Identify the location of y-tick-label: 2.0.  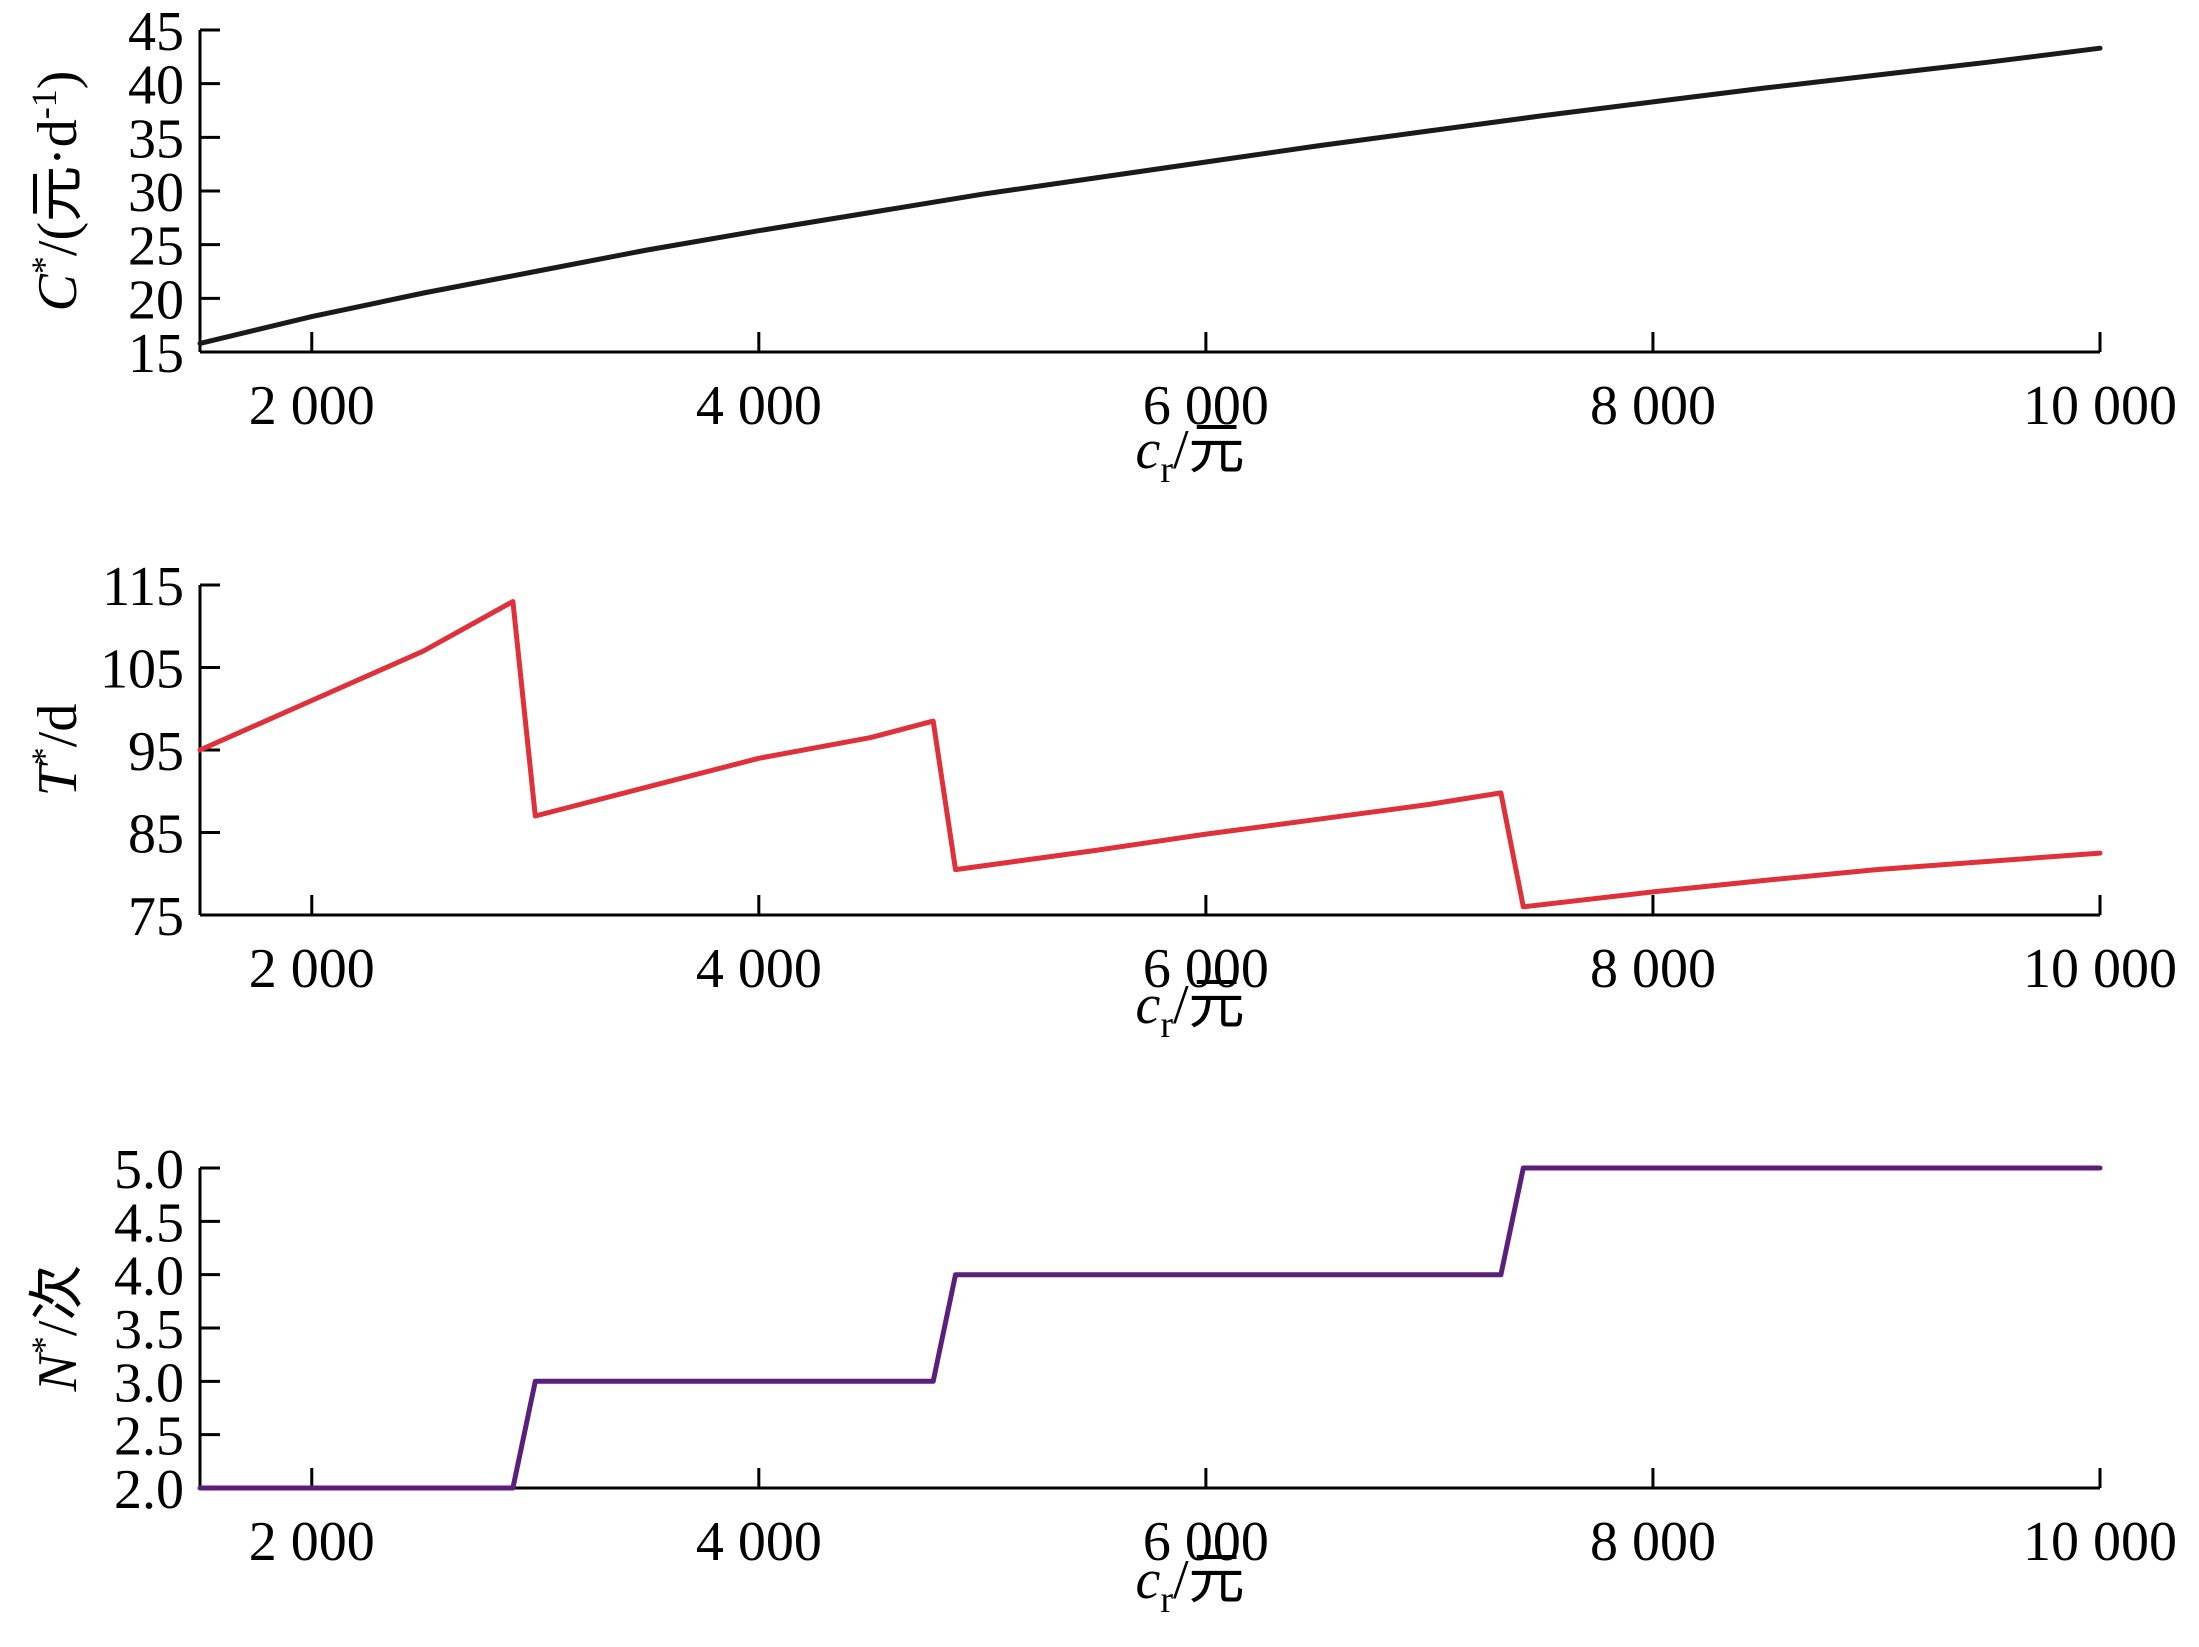
(149, 1490).